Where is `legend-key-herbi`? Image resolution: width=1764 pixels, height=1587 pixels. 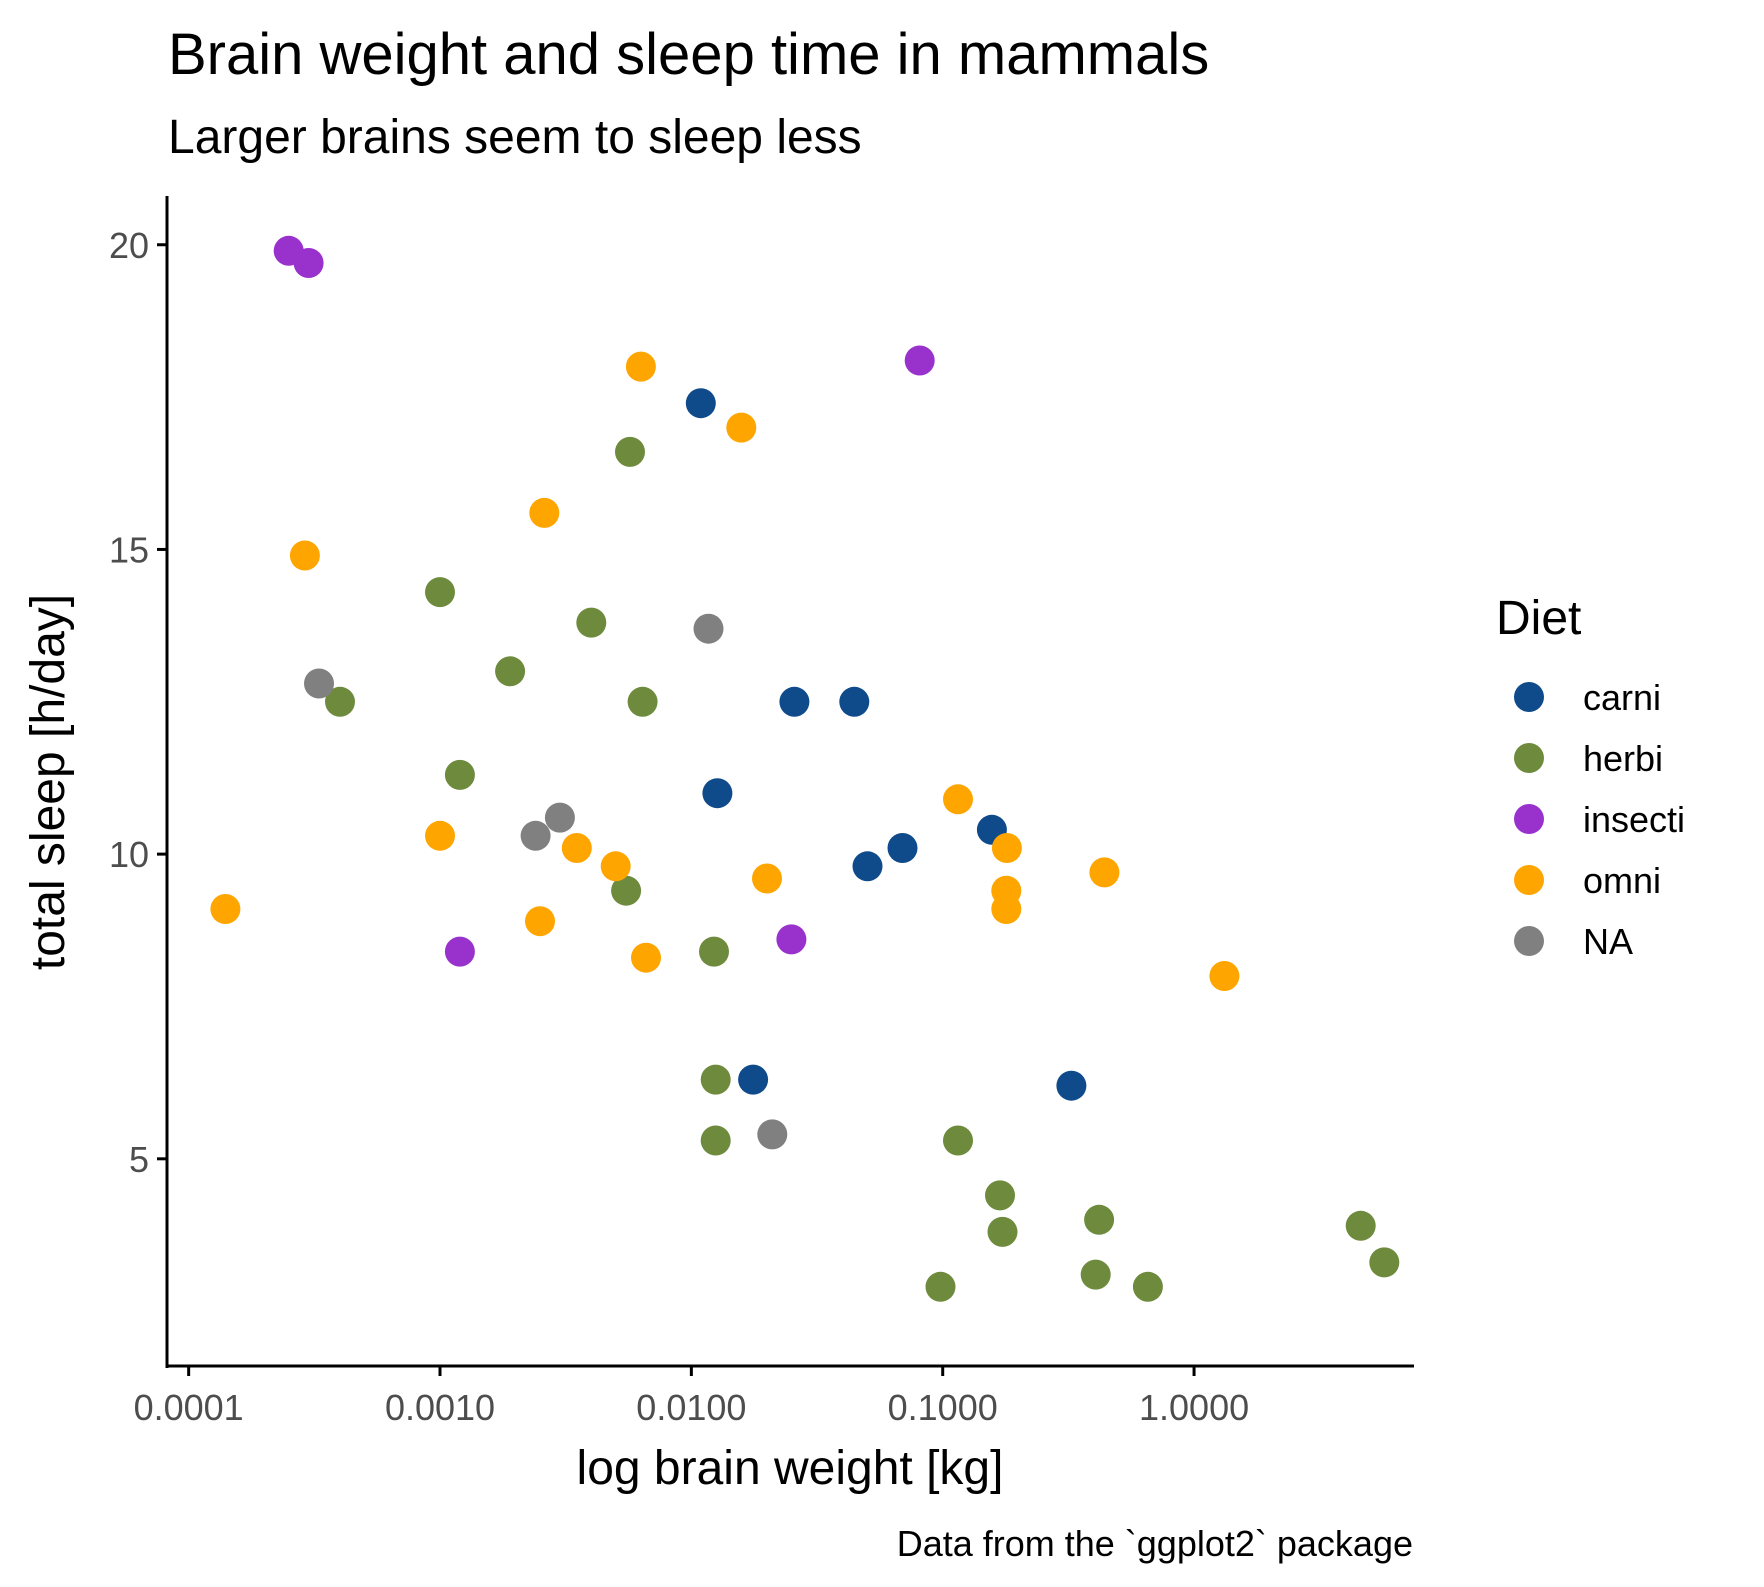
legend-key-herbi is located at coordinates (1529, 758).